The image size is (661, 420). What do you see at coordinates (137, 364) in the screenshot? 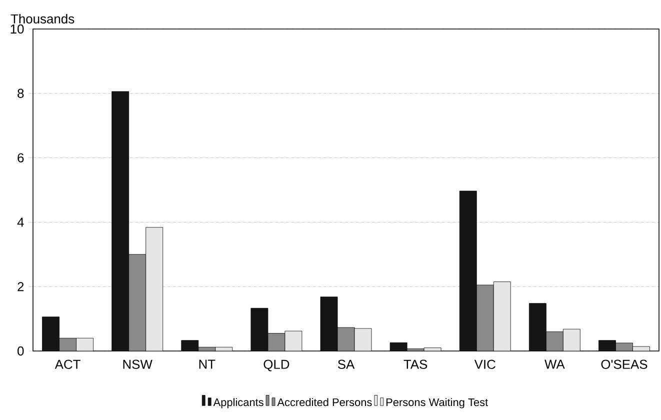
I see `x-tick-label: NSW` at bounding box center [137, 364].